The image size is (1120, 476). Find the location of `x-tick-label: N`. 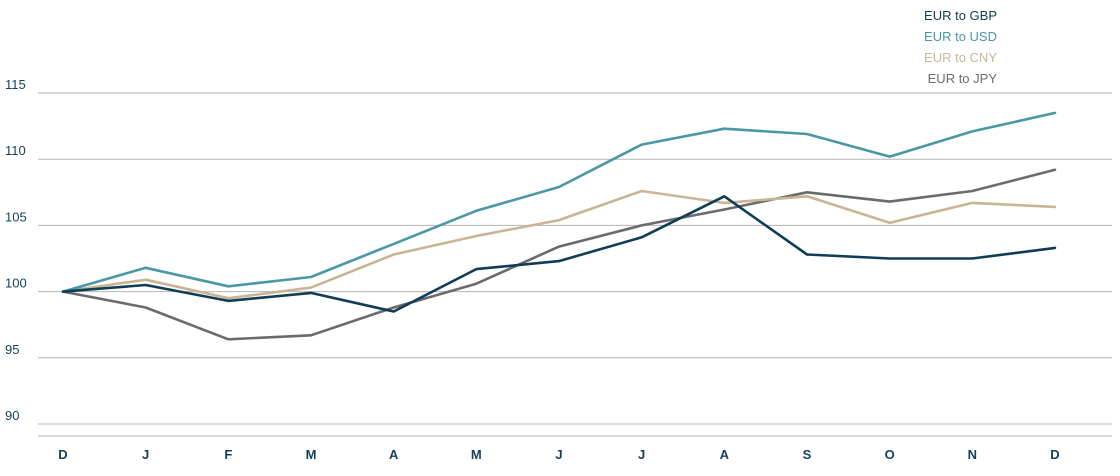

x-tick-label: N is located at coordinates (972, 454).